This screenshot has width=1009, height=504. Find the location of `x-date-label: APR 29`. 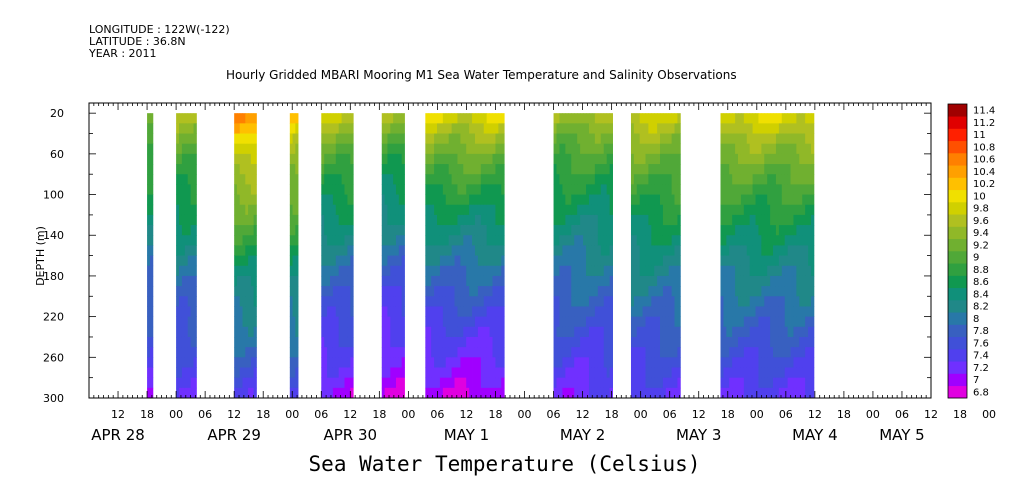

x-date-label: APR 29 is located at coordinates (234, 435).